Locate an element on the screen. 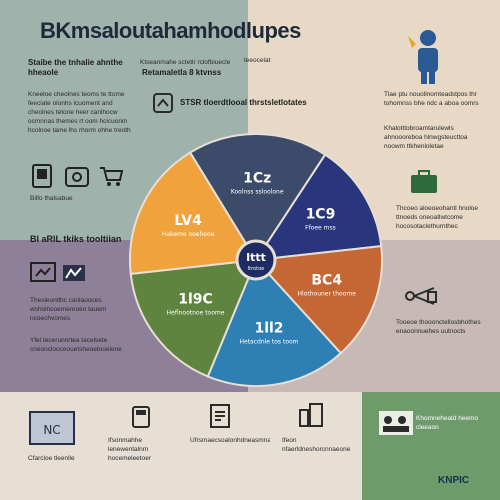 This screenshot has height=500, width=500. book-icon: NC is located at coordinates (53, 430).